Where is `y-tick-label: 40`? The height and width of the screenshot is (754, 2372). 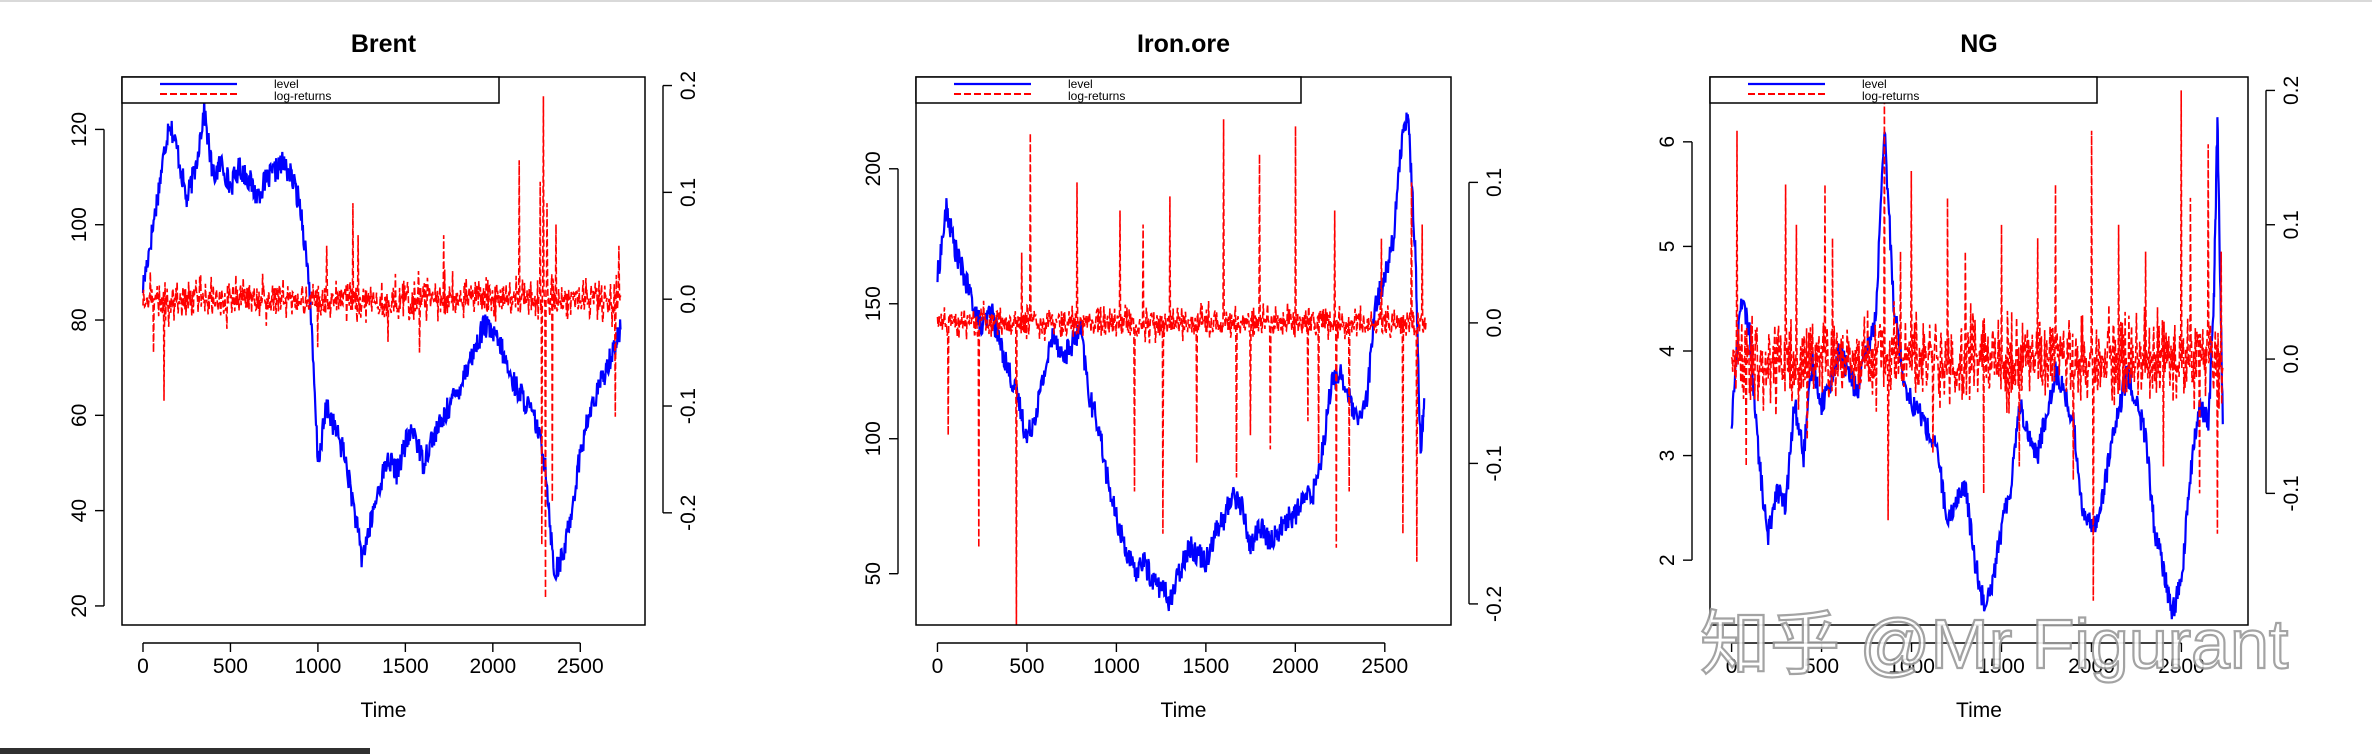
y-tick-label: 40 is located at coordinates (79, 510).